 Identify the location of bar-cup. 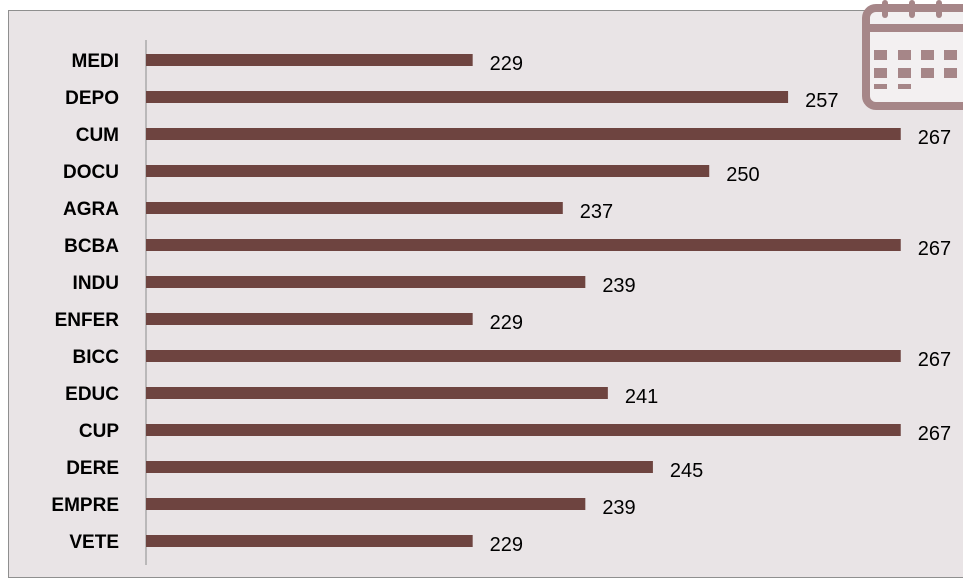
(523, 430).